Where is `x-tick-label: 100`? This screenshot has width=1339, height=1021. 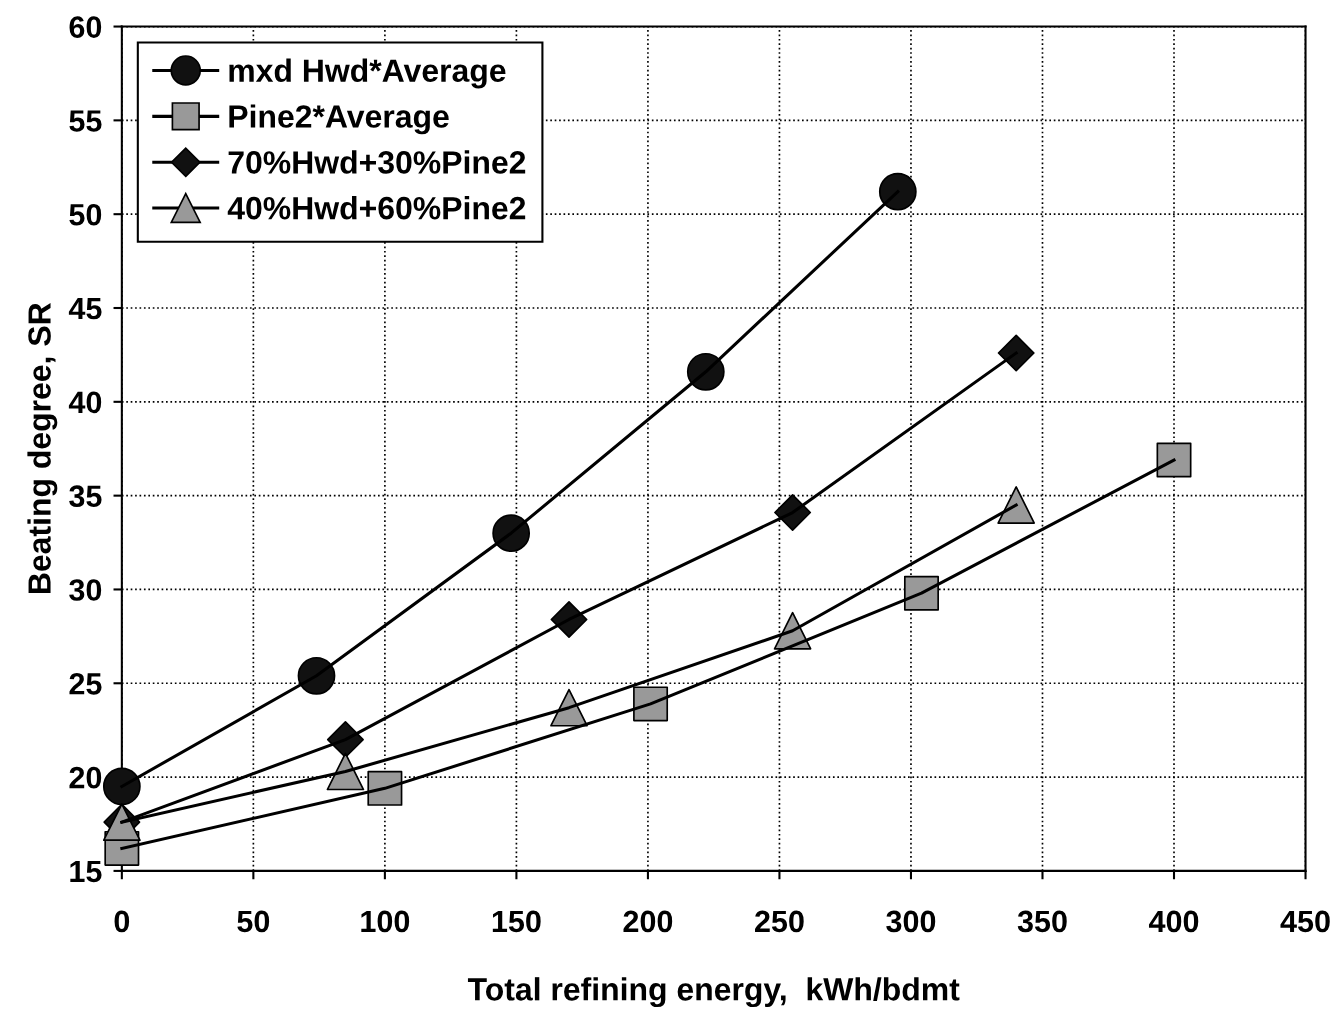
x-tick-label: 100 is located at coordinates (385, 921).